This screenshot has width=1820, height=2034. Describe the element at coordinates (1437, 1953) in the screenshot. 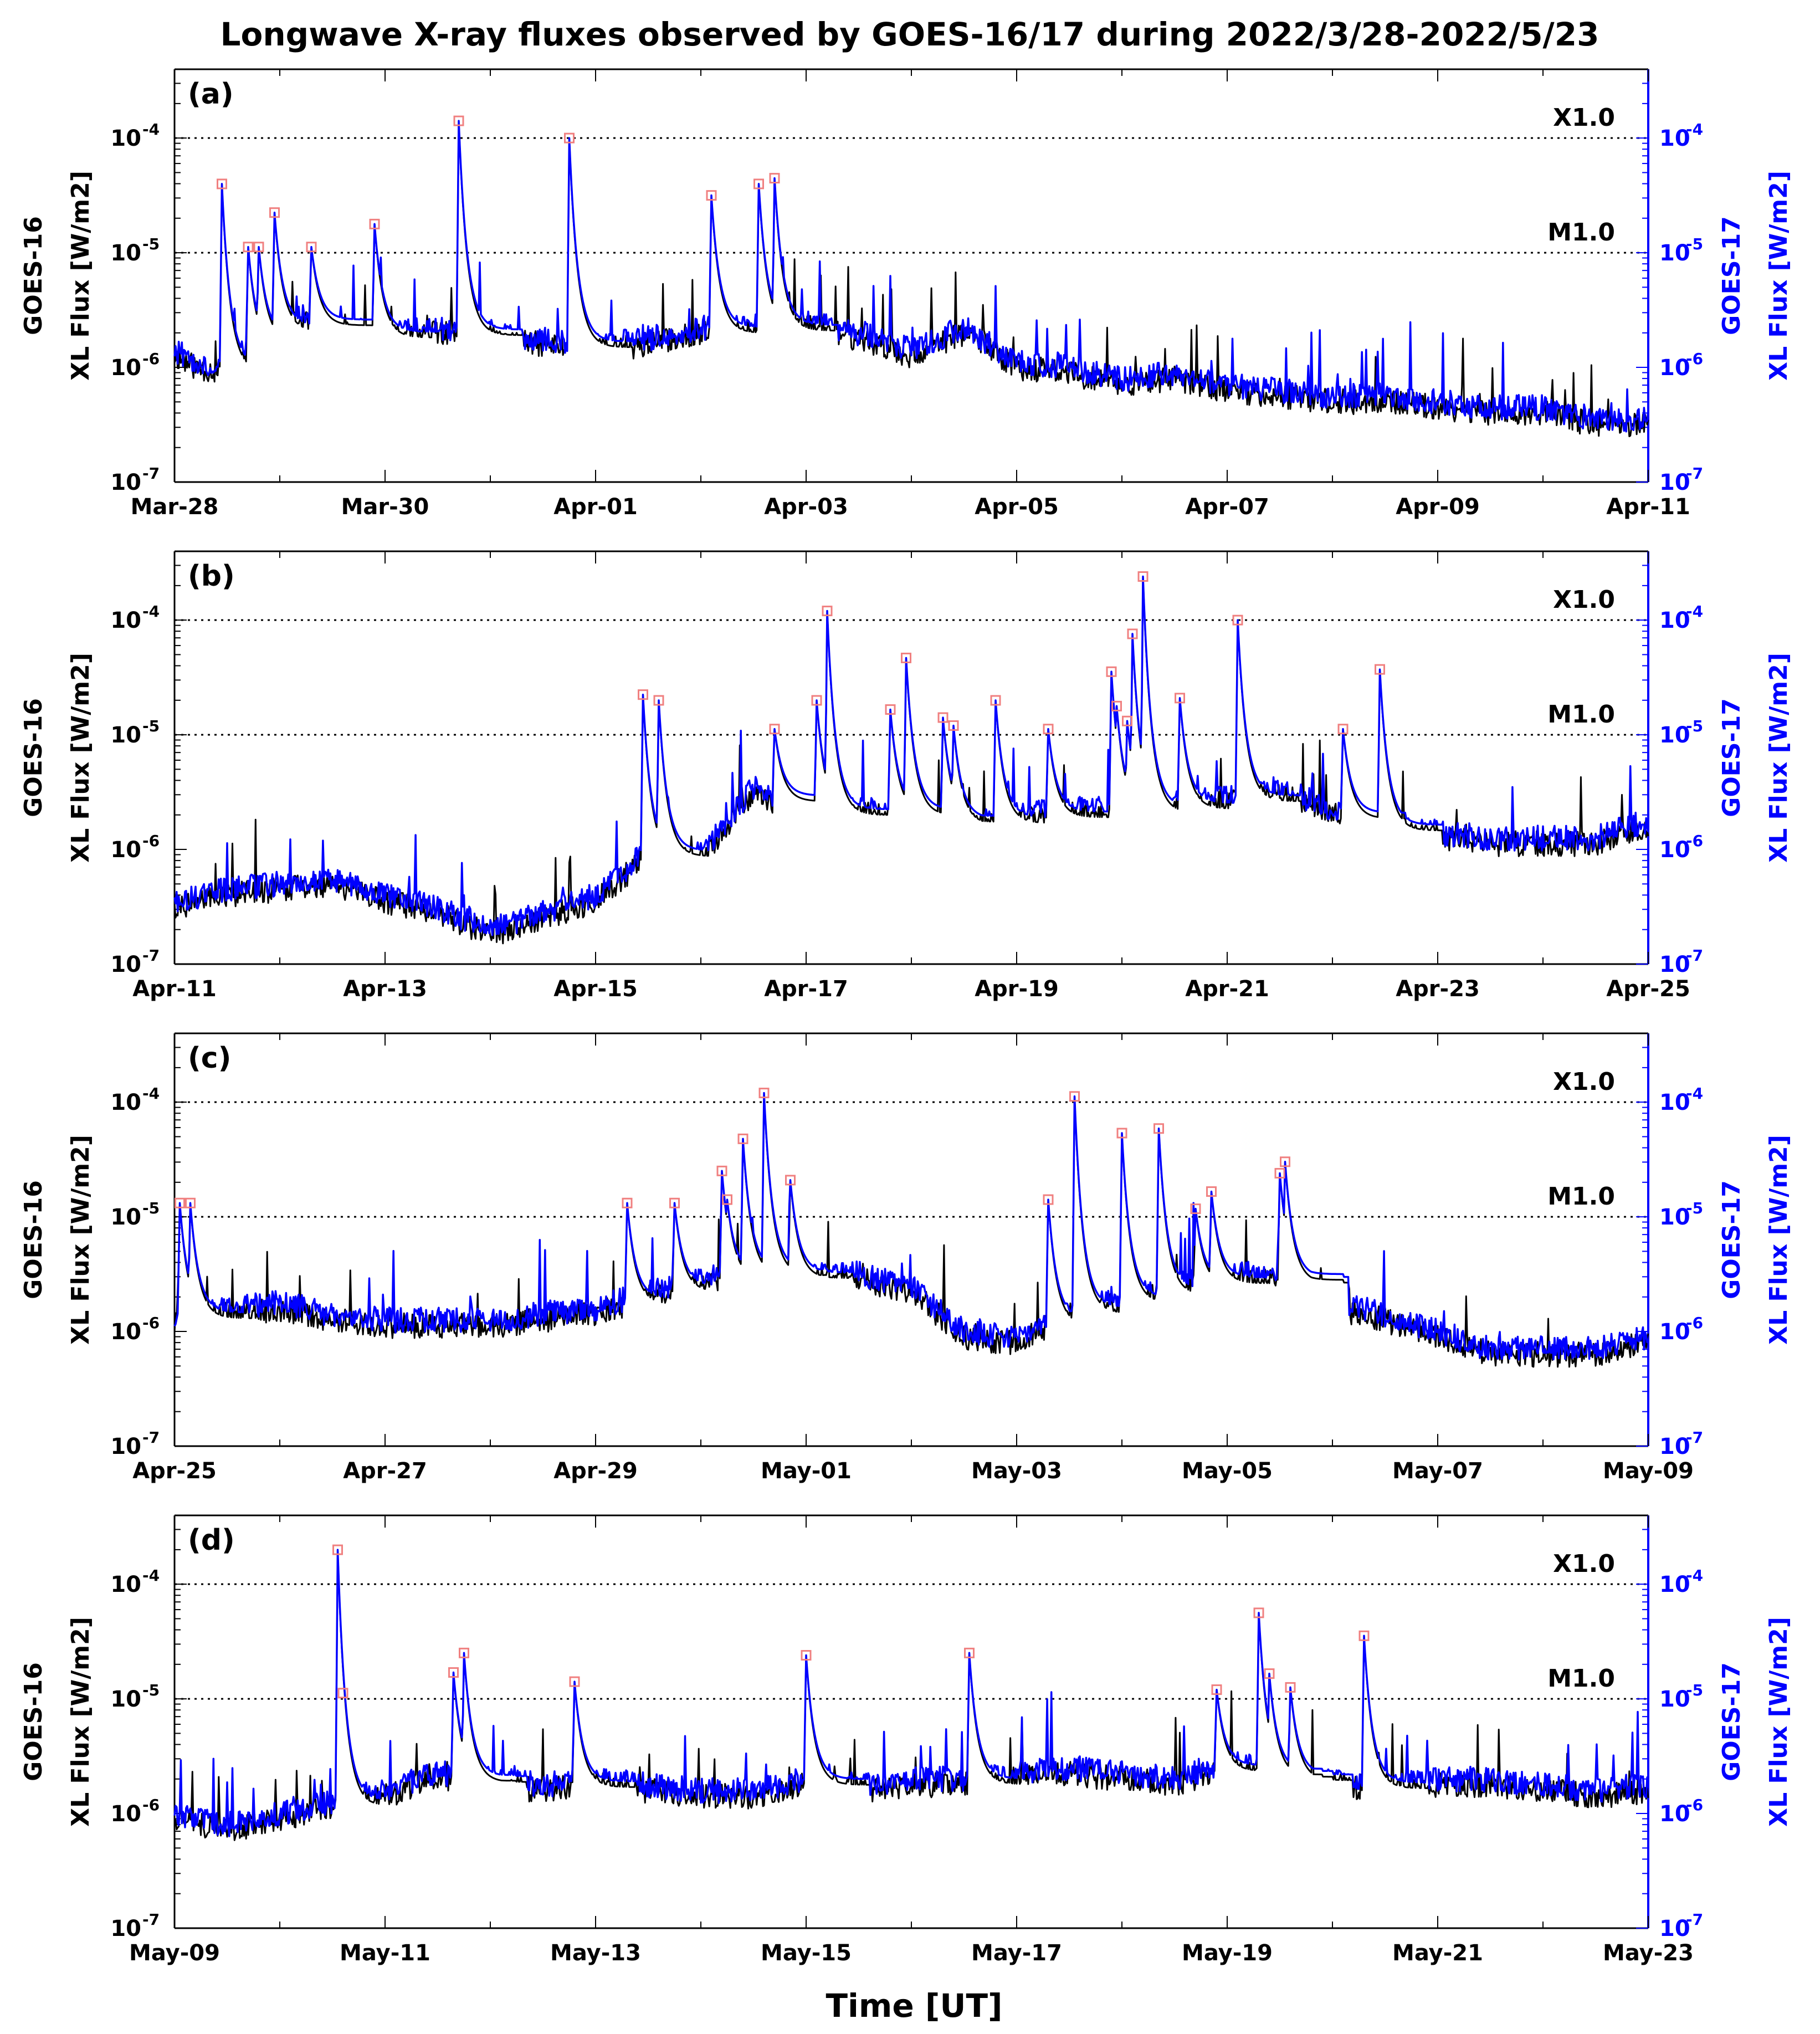

I see `x-tick-label: May-21` at that location.